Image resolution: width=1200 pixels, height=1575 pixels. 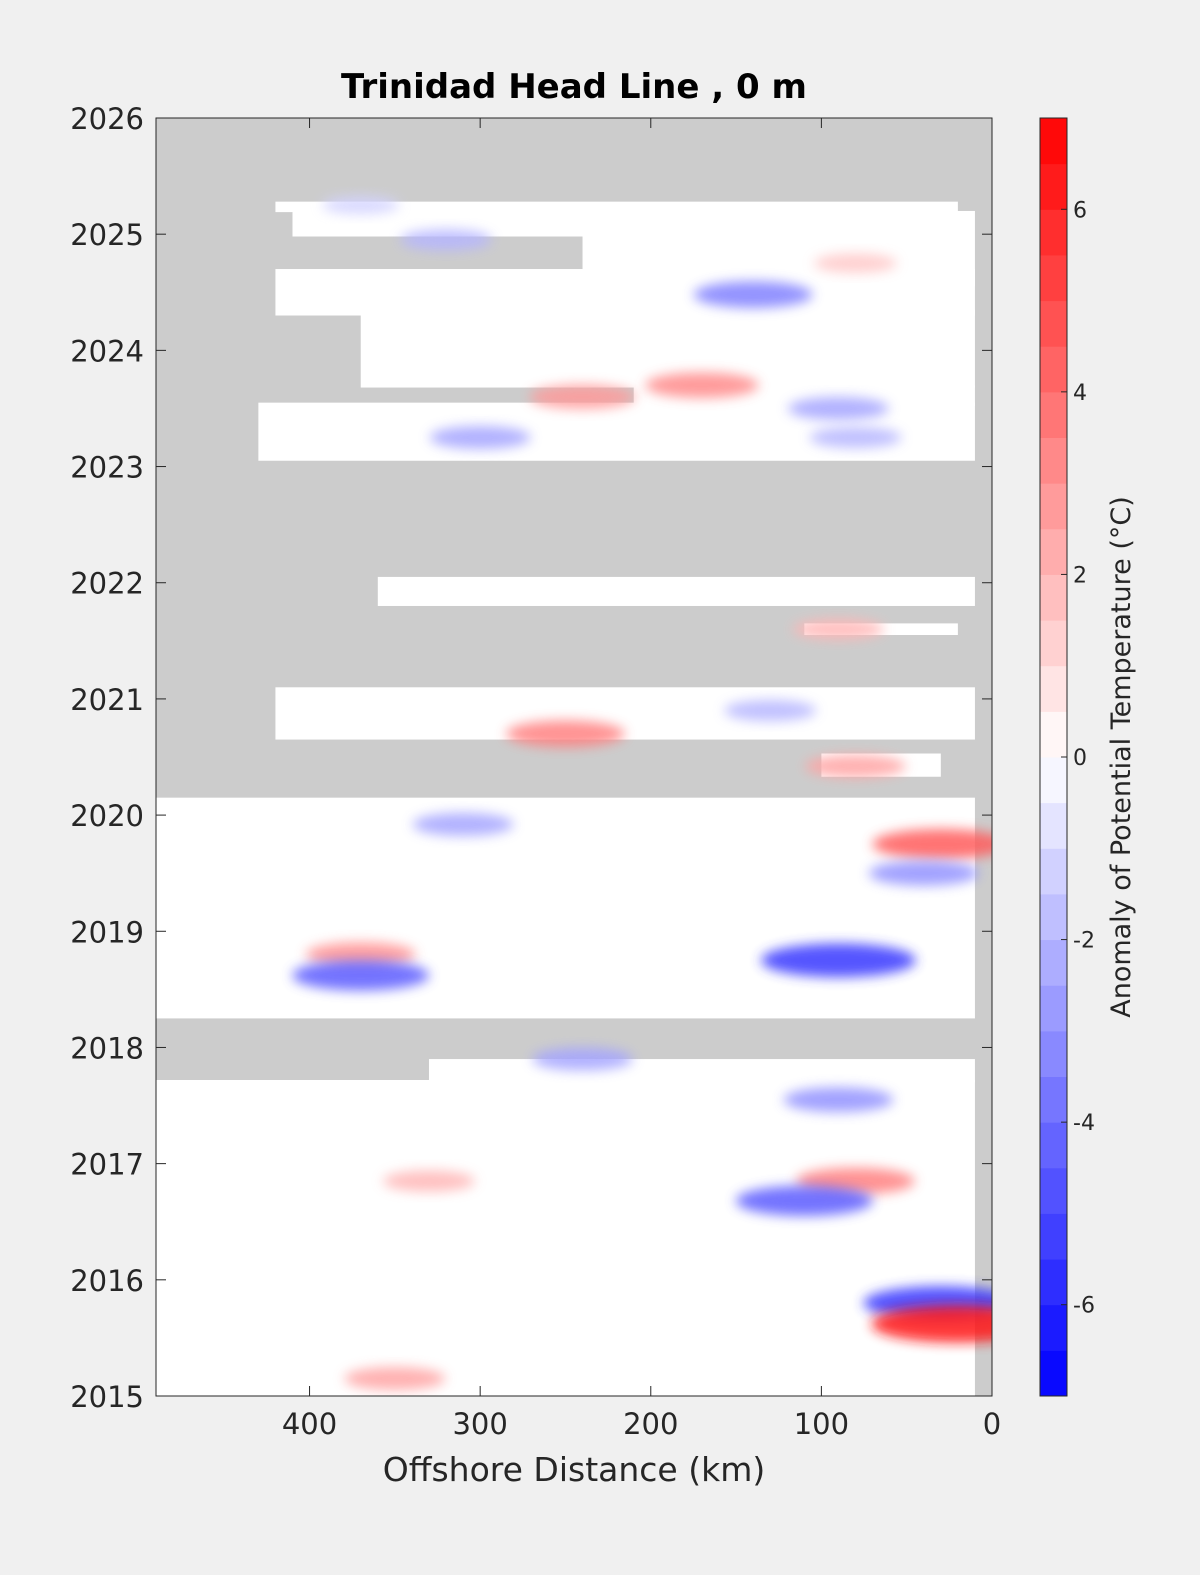 I want to click on x-tick-label: 0, so click(x=992, y=1424).